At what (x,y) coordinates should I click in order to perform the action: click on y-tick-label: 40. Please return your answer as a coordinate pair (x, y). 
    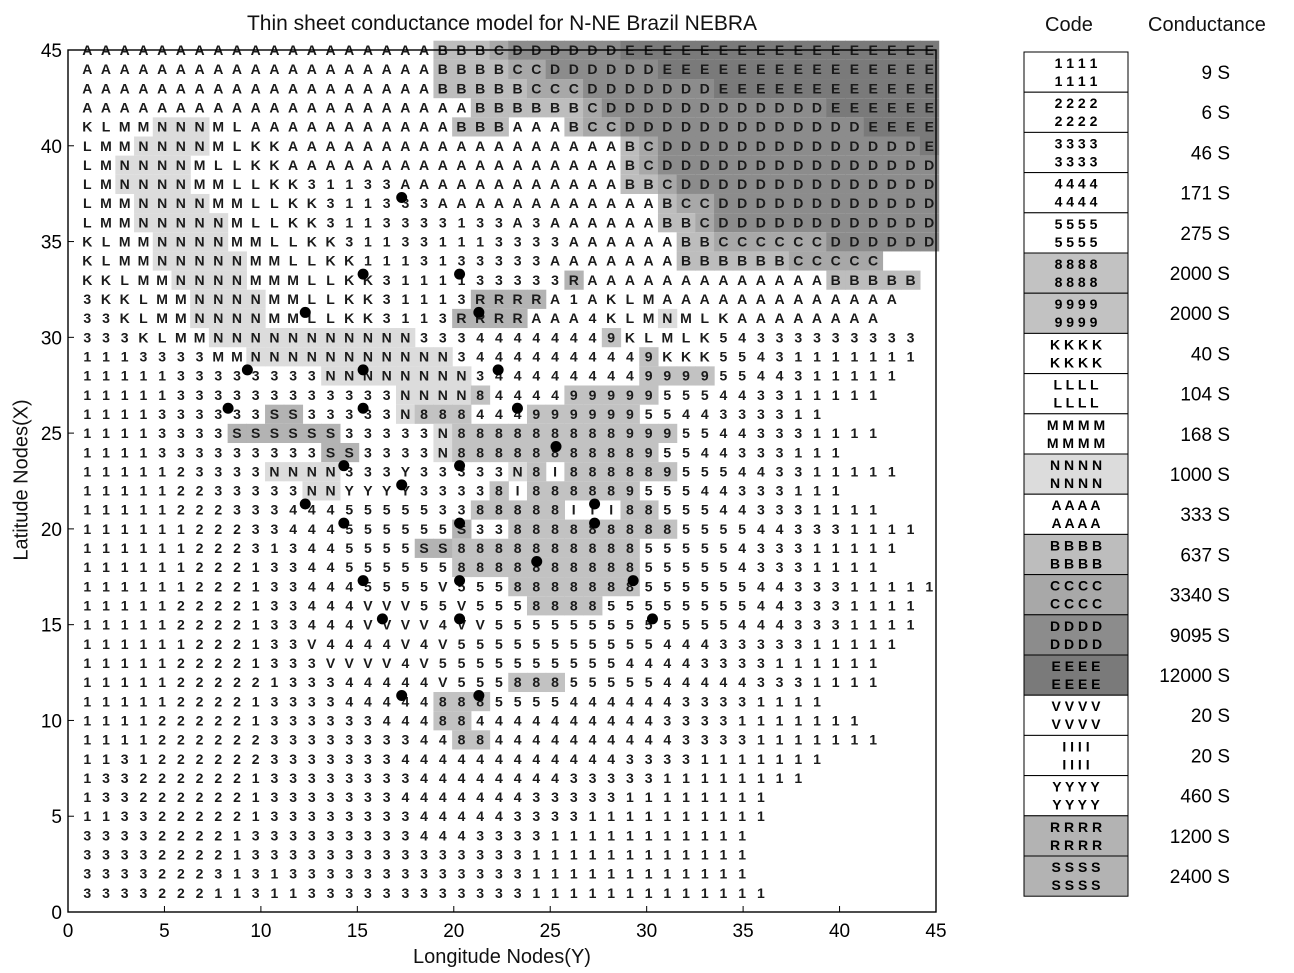
    Looking at the image, I should click on (51, 147).